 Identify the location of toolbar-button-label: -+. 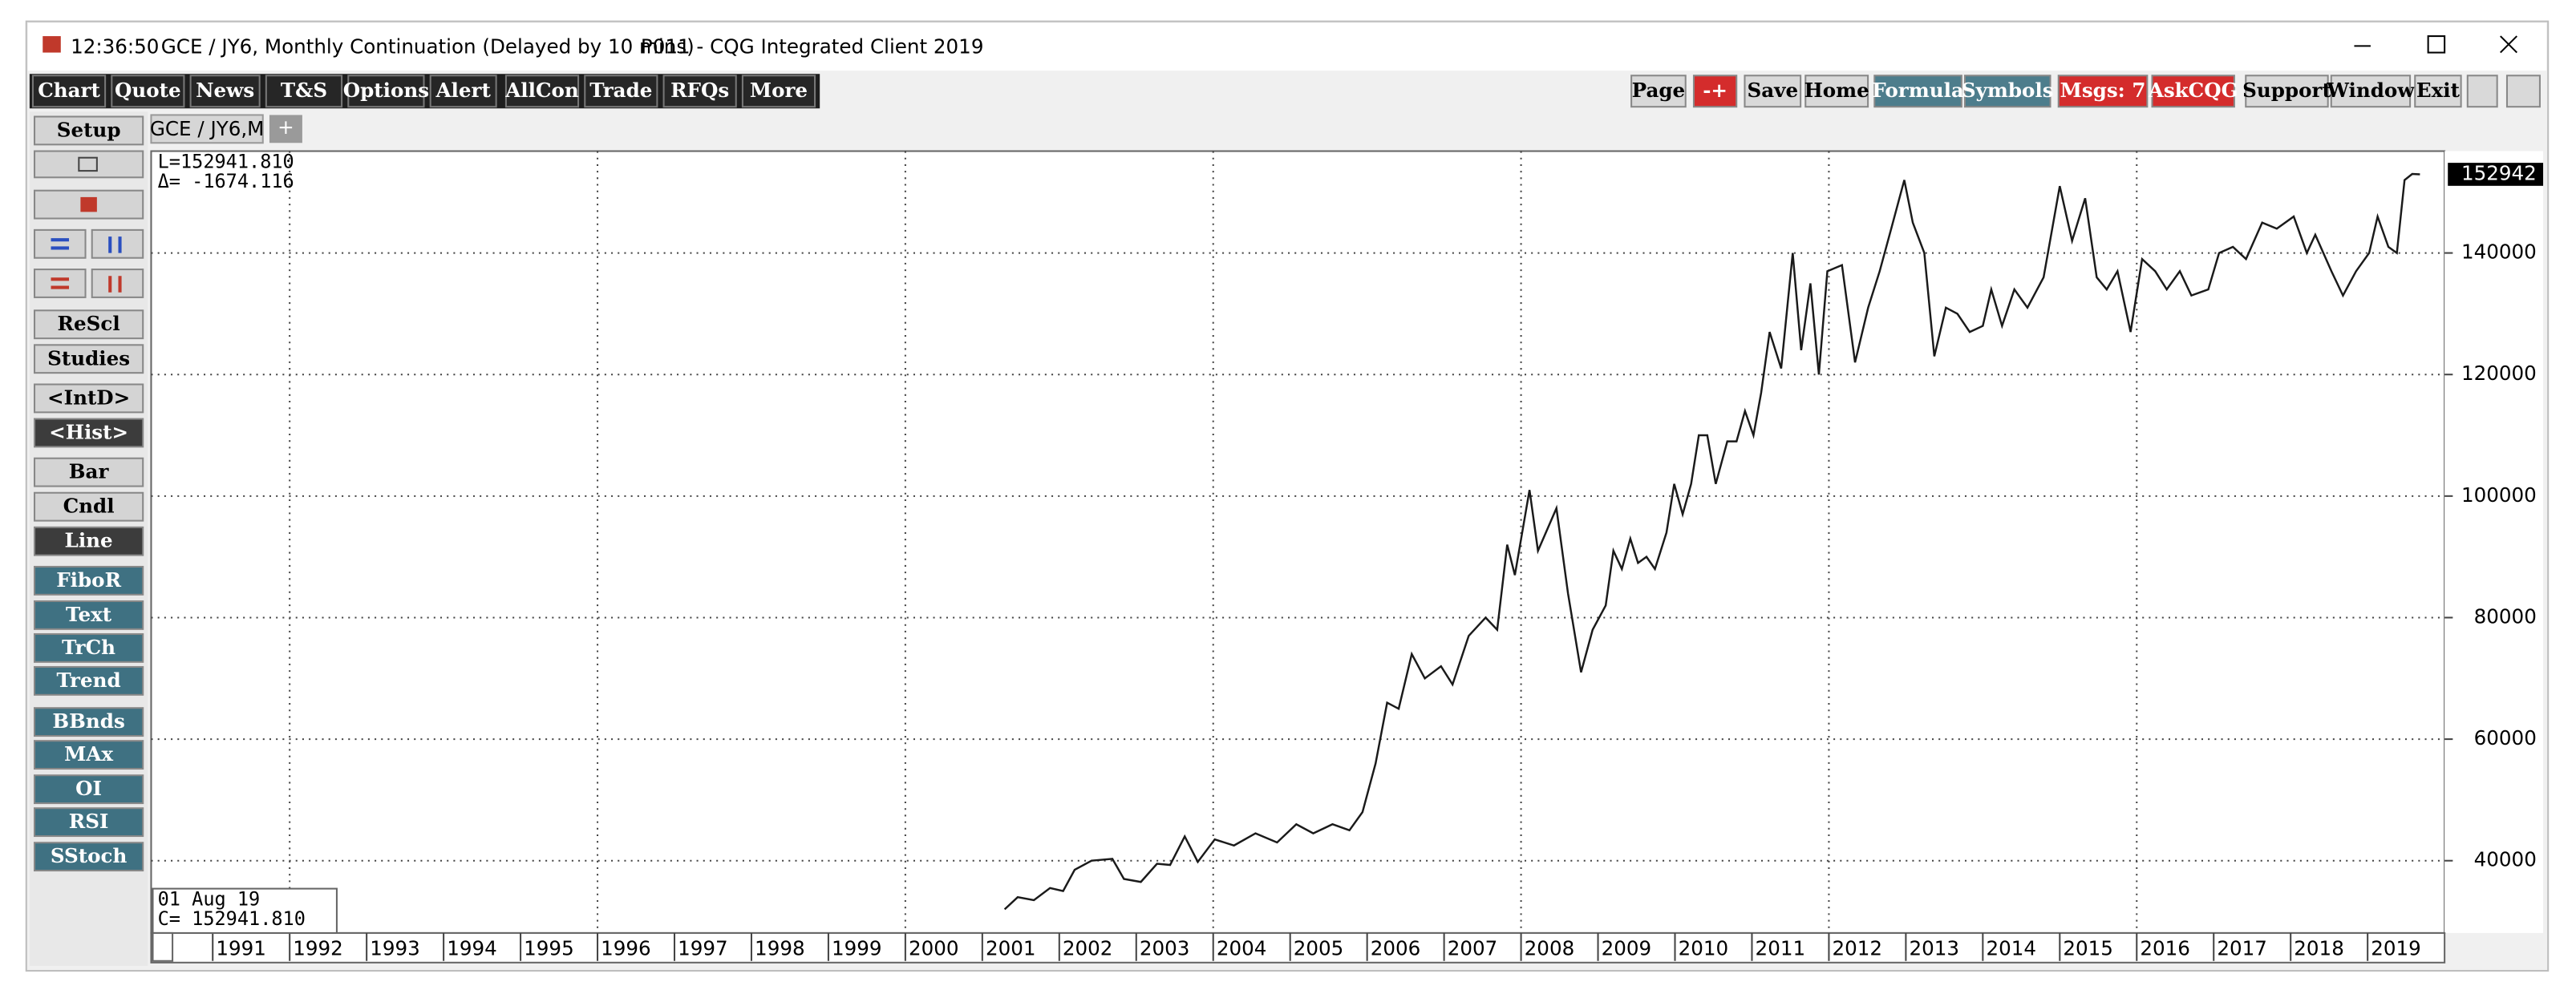
(1715, 90).